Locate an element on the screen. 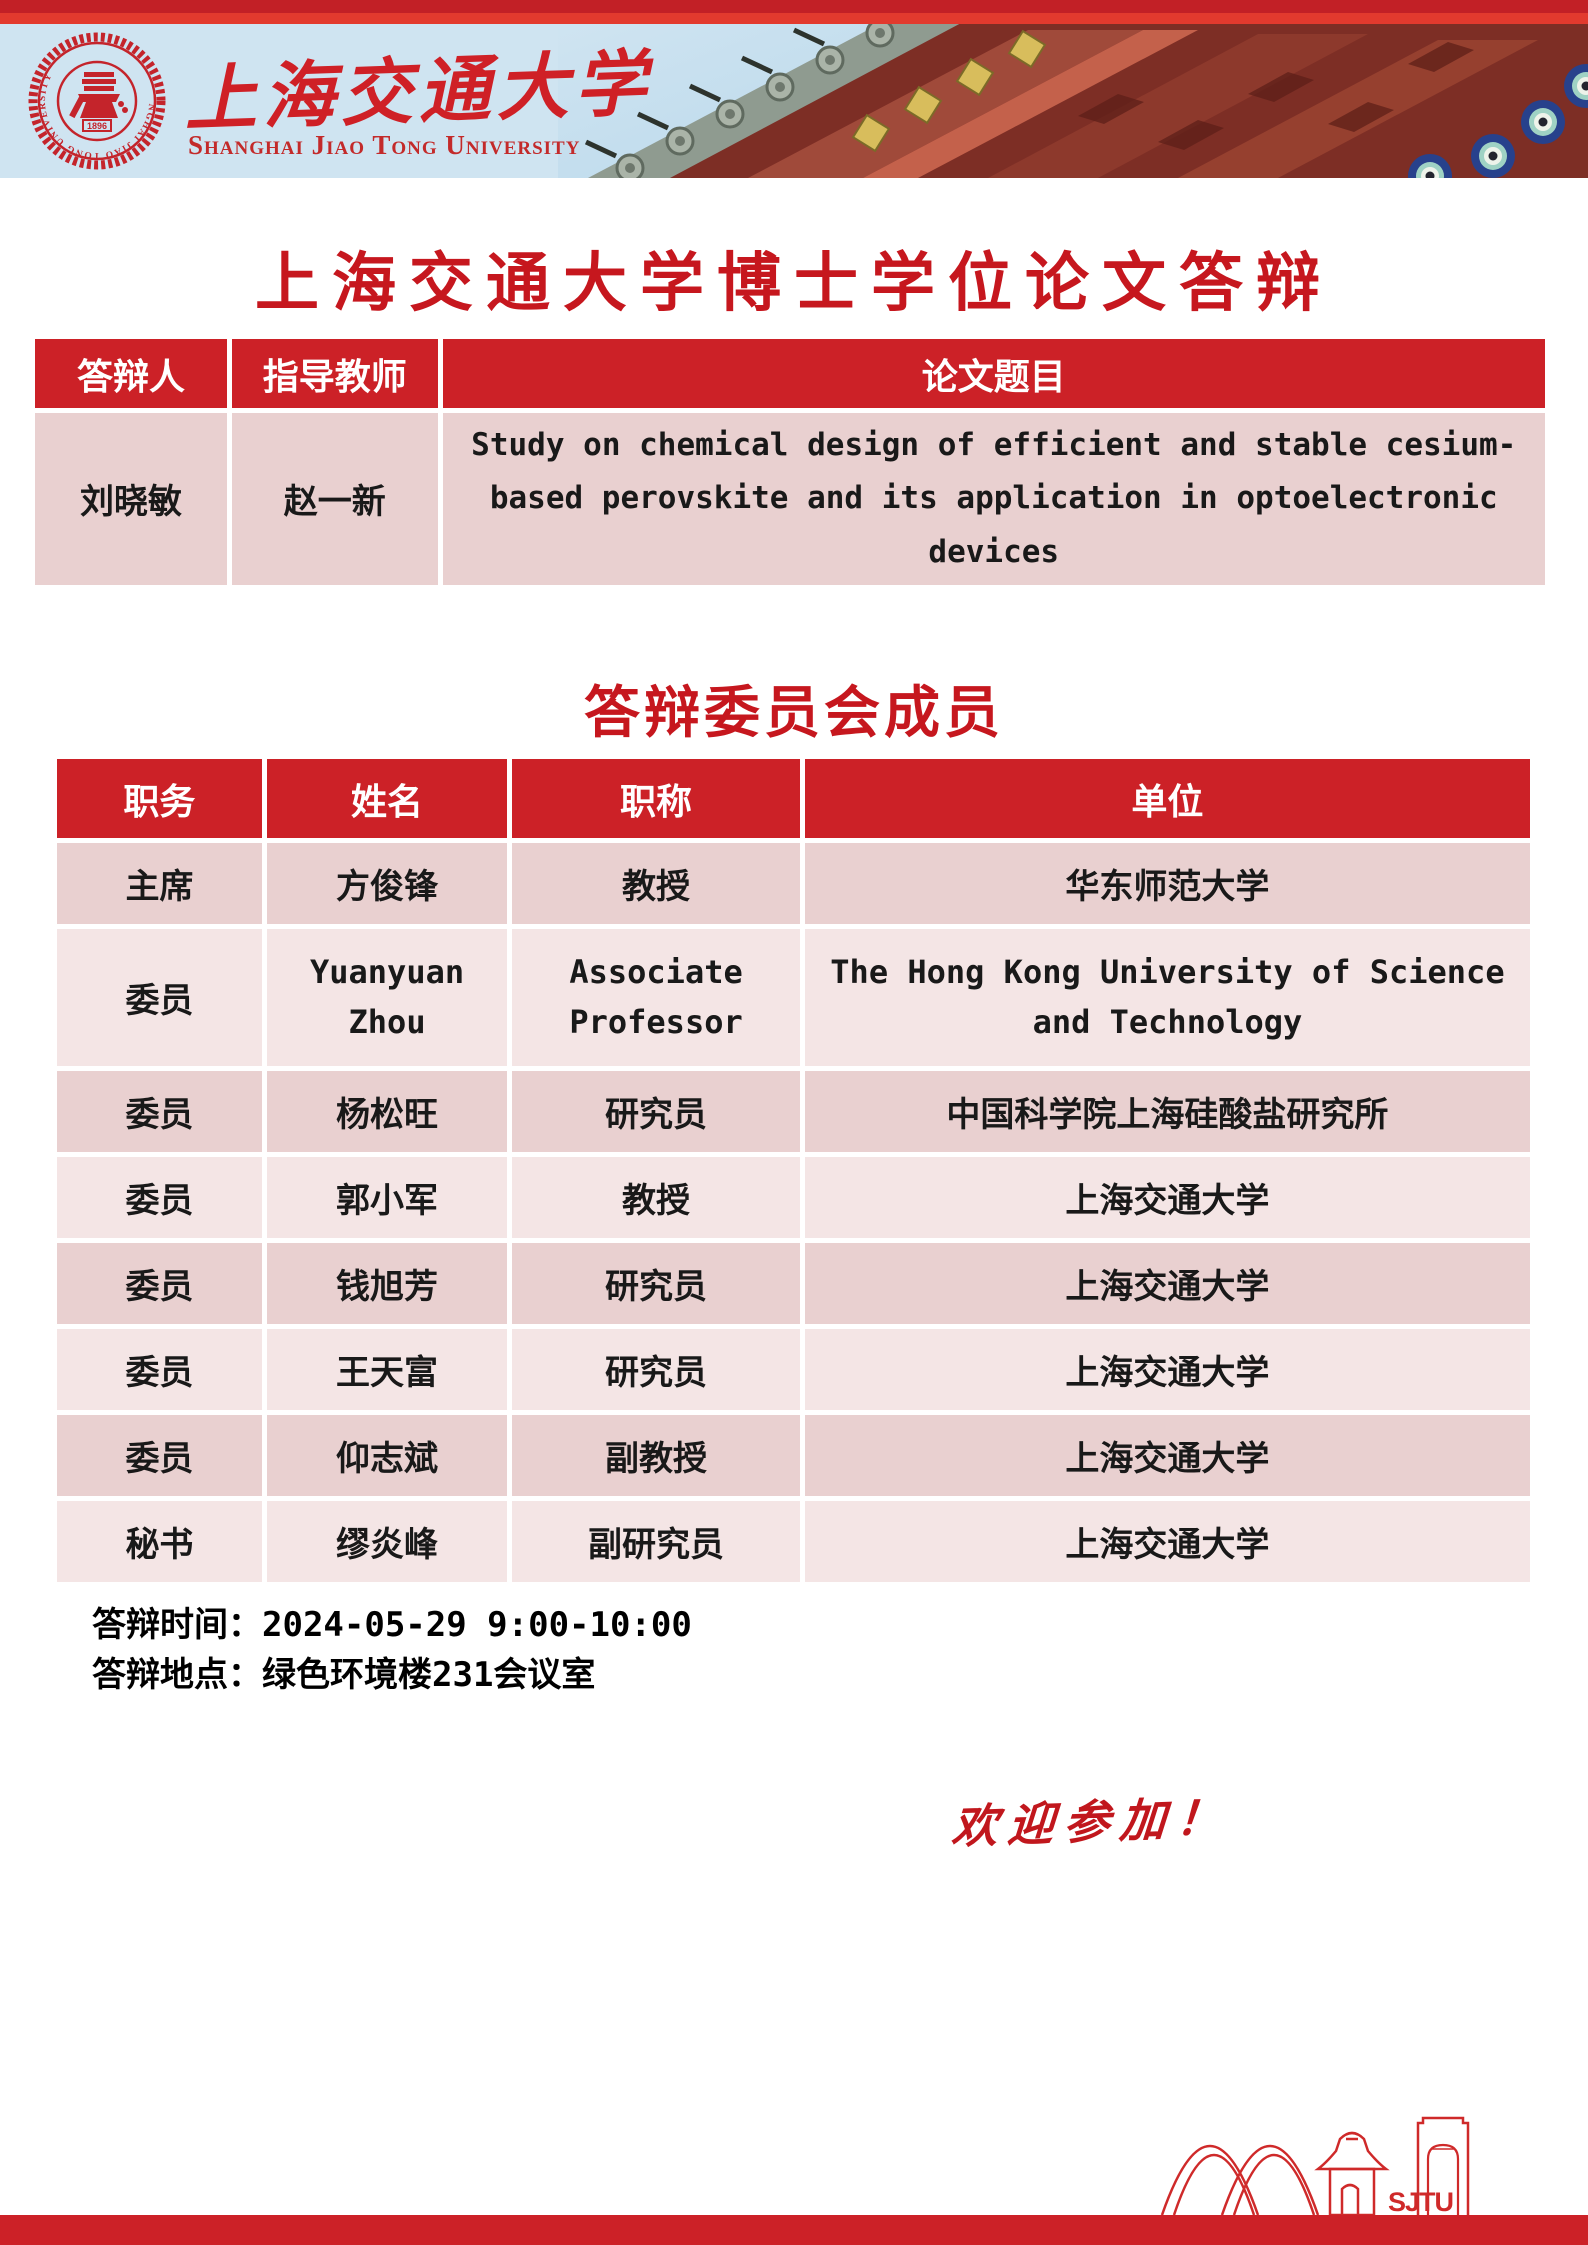 The height and width of the screenshot is (2245, 1588). header-defender: 答辩人 is located at coordinates (131, 373).